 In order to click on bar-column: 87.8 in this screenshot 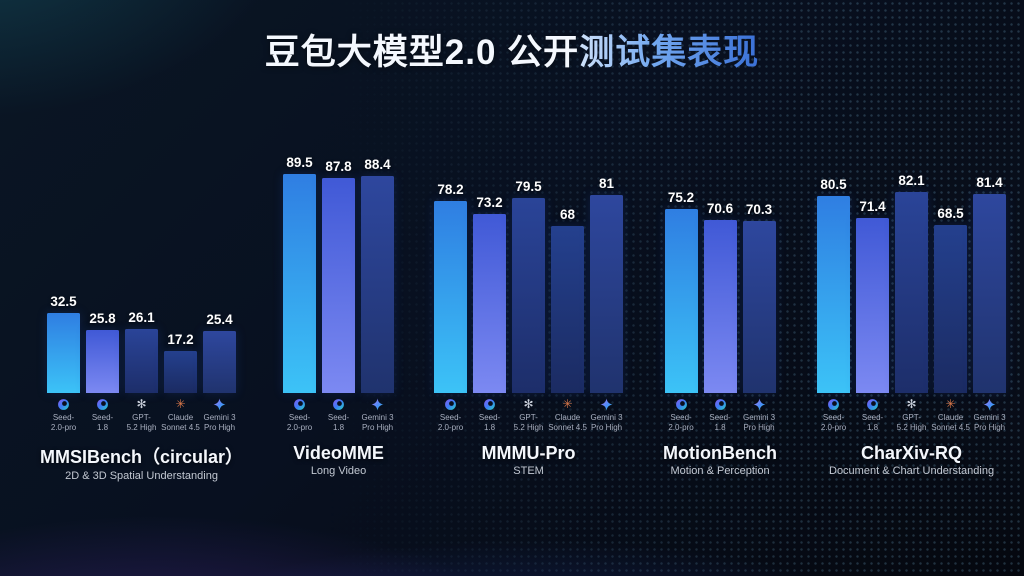, I will do `click(339, 270)`.